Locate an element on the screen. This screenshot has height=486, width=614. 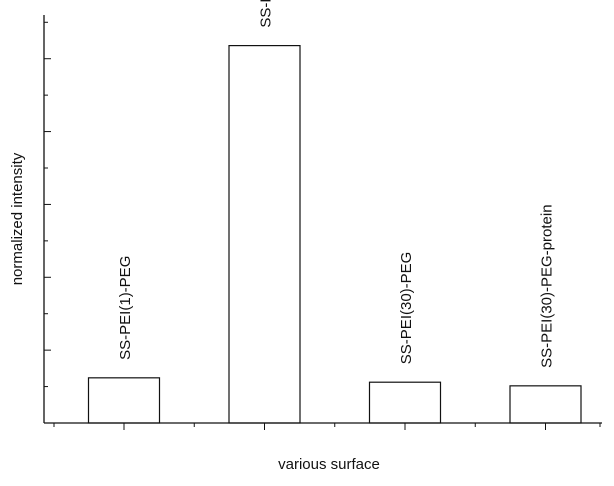
y-axis-label: normalized intensity is located at coordinates (17, 218).